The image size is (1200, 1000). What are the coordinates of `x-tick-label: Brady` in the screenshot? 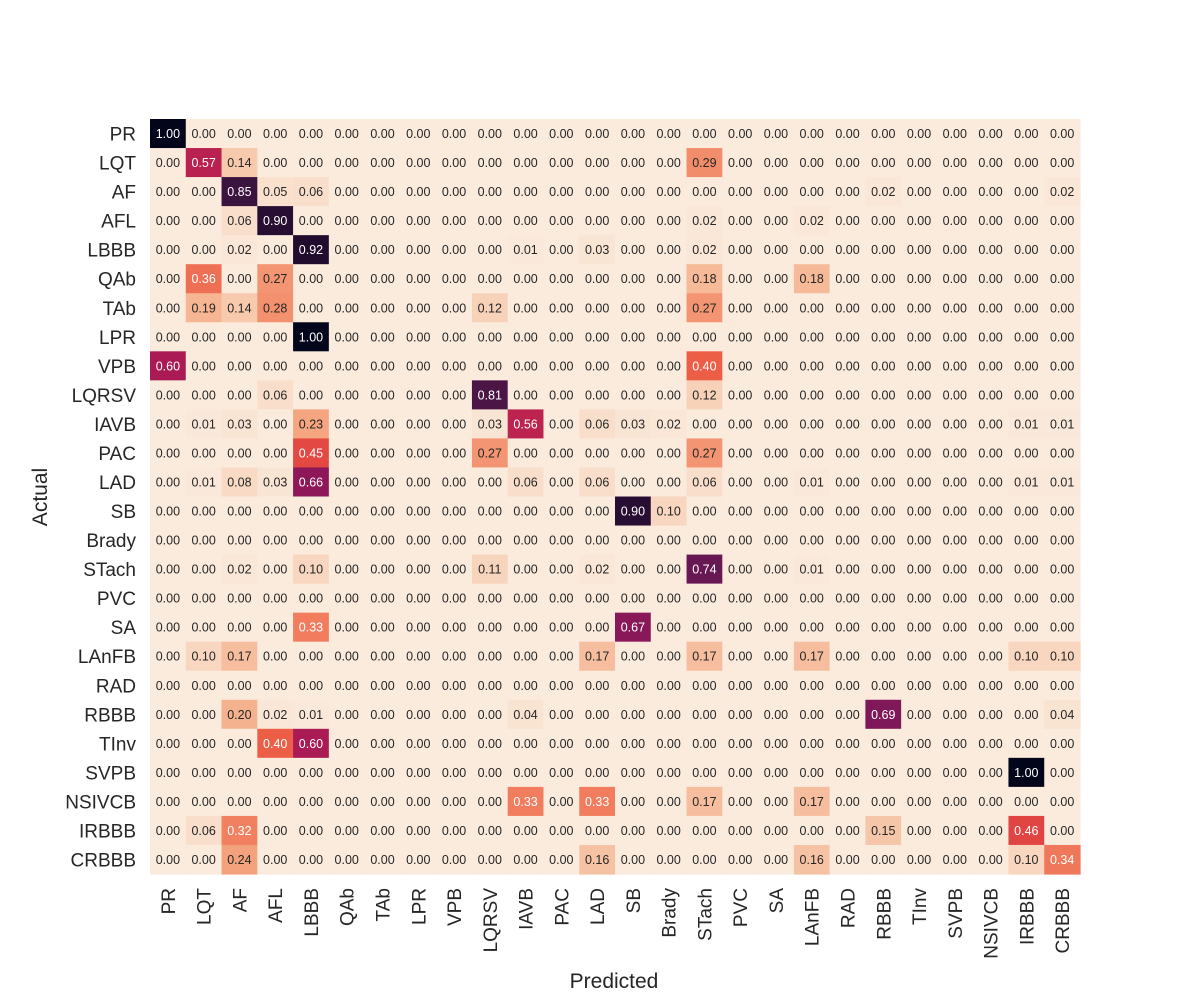 It's located at (670, 913).